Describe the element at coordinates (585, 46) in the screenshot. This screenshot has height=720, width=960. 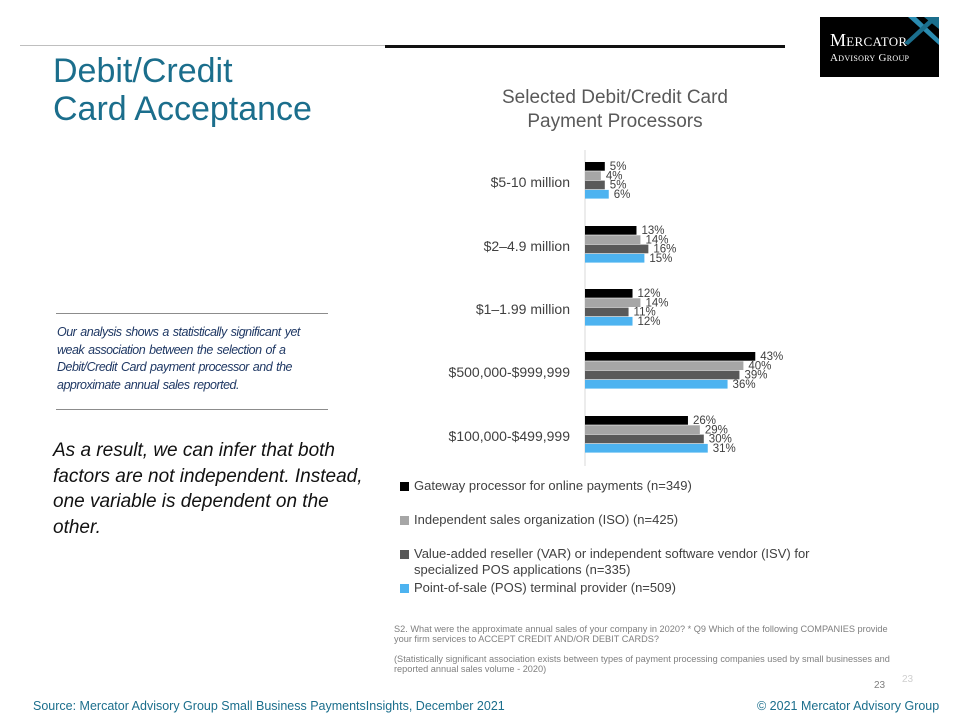
I see `header-rule-thick` at that location.